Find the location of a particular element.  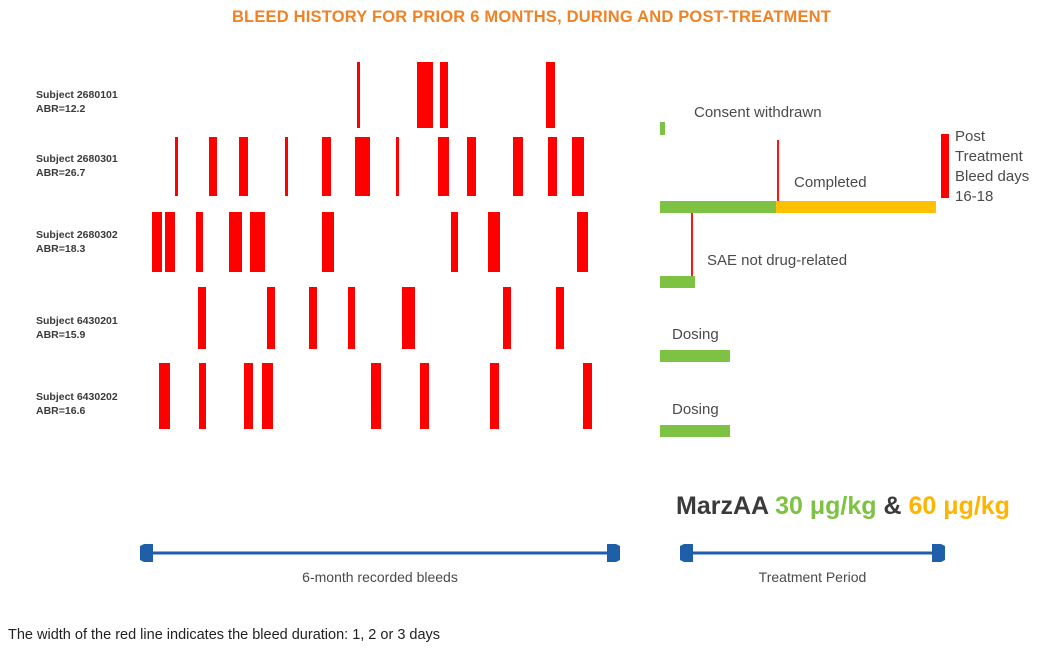

annotation-dosing-6430201: Dosing is located at coordinates (695, 334).